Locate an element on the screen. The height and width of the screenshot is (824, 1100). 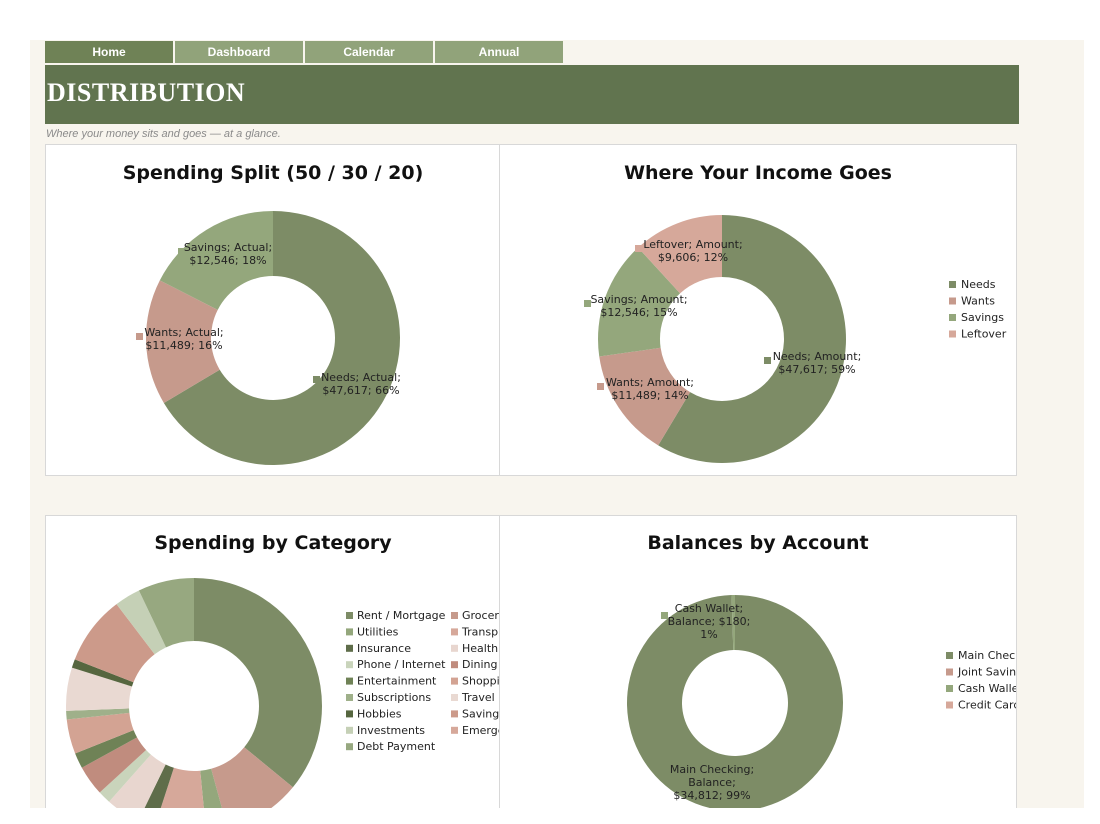
category-legend-groceri: Groceri is located at coordinates (481, 615).